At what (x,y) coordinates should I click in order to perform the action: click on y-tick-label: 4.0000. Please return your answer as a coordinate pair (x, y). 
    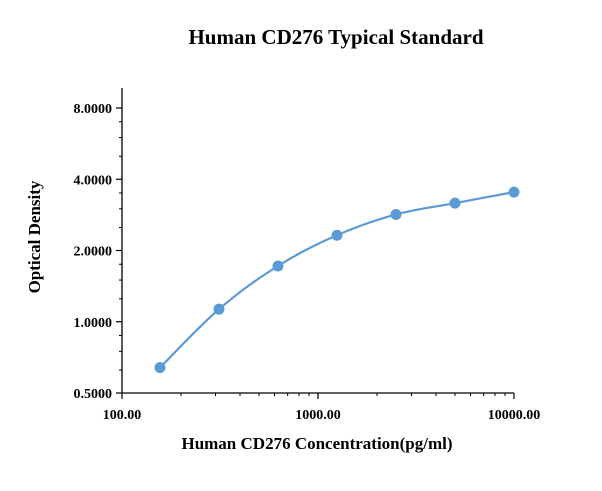
    Looking at the image, I should click on (93, 180).